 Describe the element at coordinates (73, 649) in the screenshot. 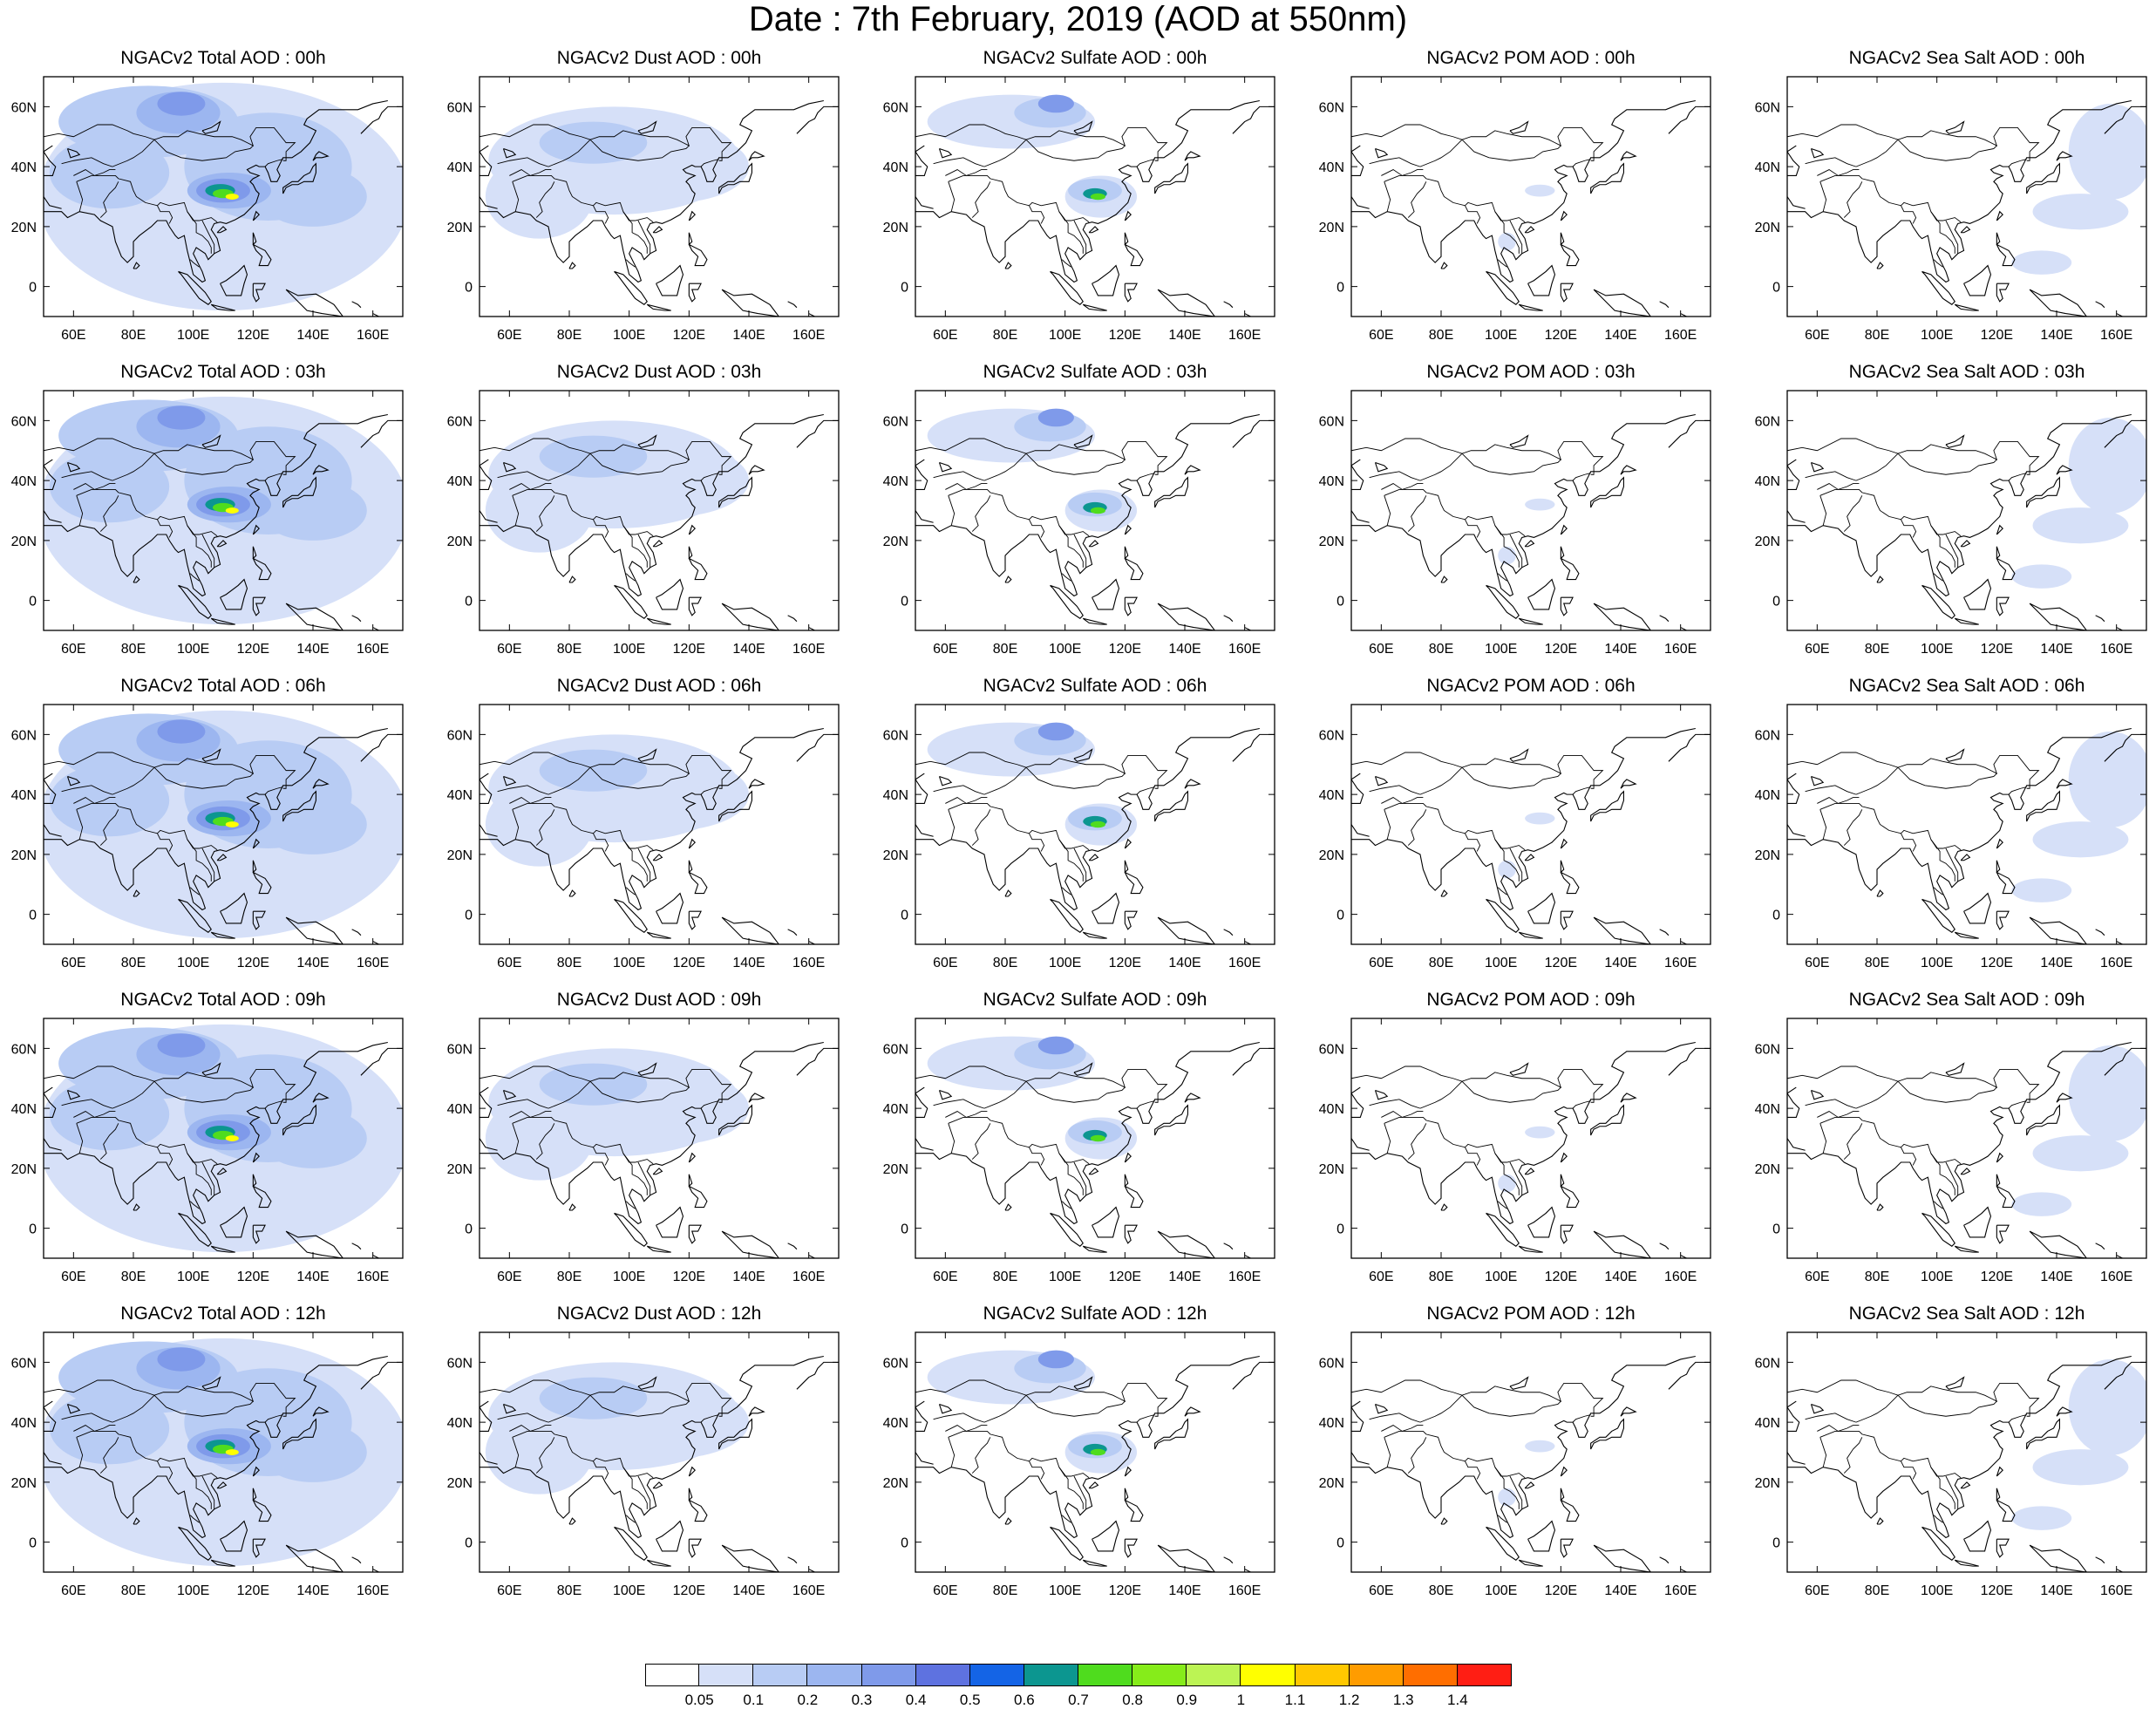

I see `x-tick-label: 60E` at that location.